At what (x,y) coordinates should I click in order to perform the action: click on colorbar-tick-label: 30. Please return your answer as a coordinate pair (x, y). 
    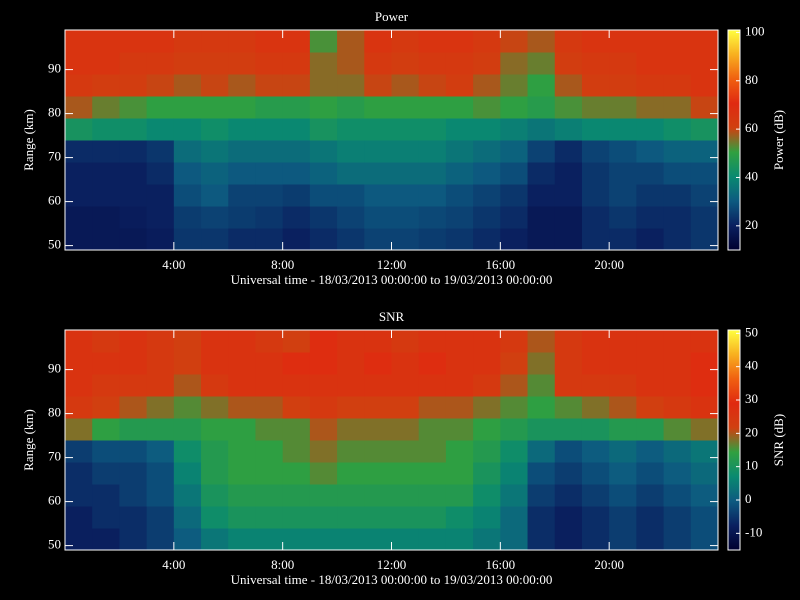
    Looking at the image, I should click on (751, 398).